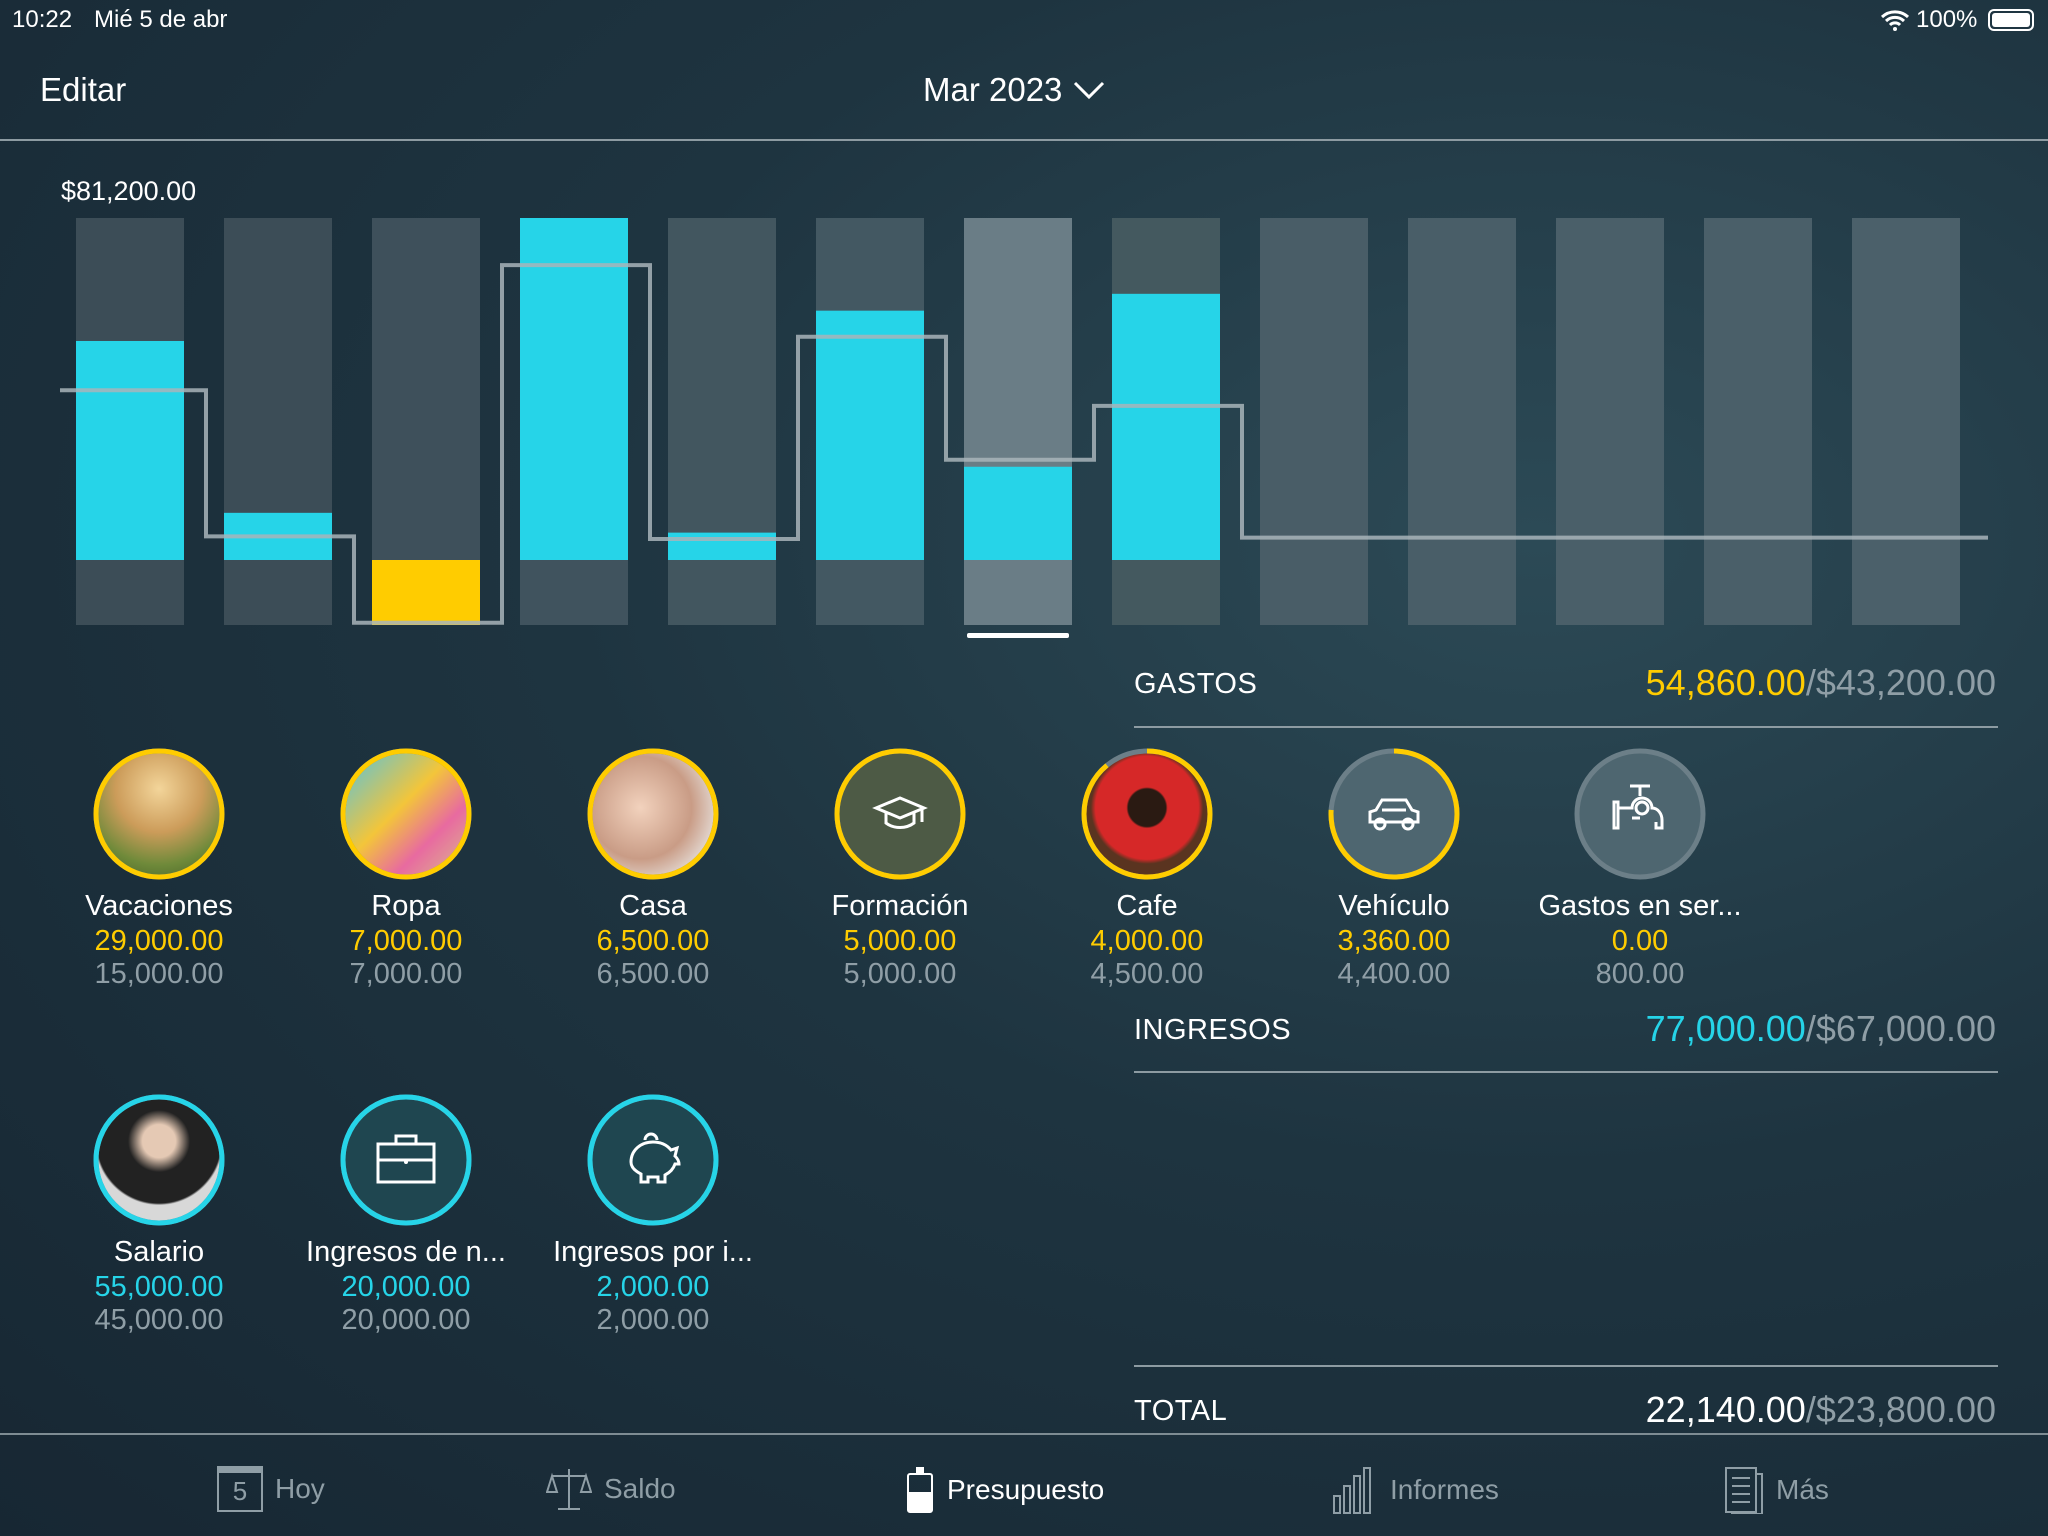 Image resolution: width=2048 pixels, height=1536 pixels. I want to click on category-actual: 0.00, so click(1640, 941).